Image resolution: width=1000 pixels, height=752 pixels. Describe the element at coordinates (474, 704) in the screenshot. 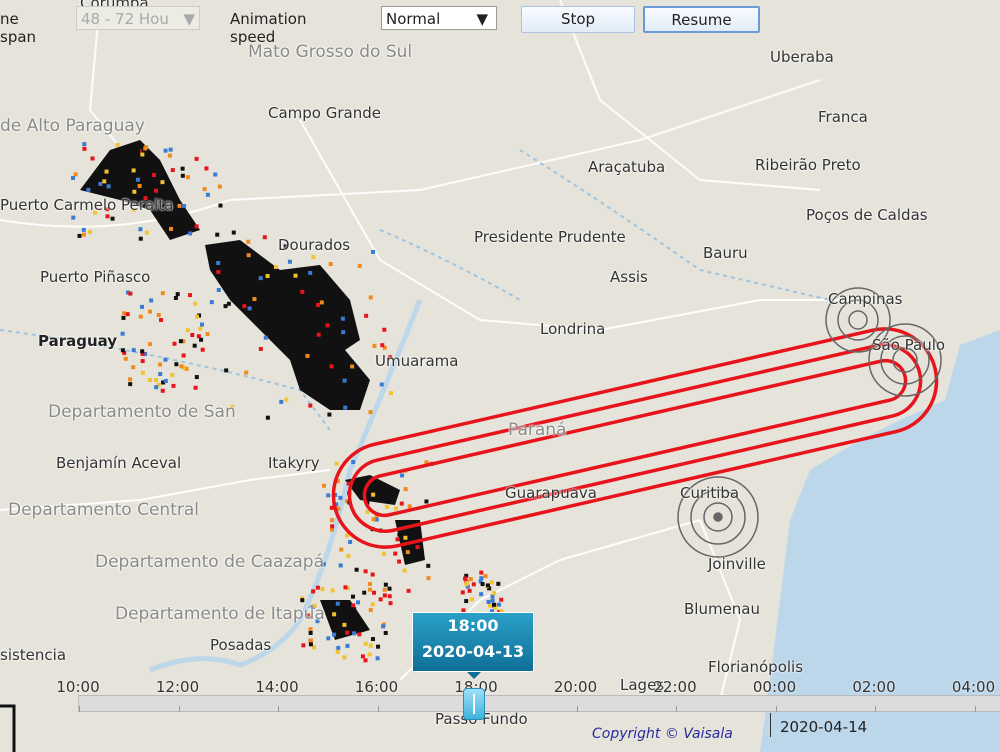

I see `timeline-slider-handle` at that location.